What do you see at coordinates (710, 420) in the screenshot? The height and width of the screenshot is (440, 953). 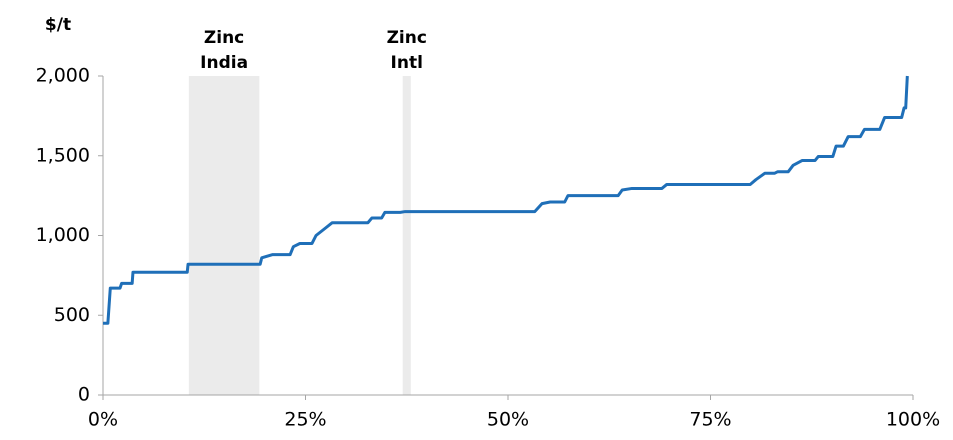 I see `x-tick-label: 75%` at bounding box center [710, 420].